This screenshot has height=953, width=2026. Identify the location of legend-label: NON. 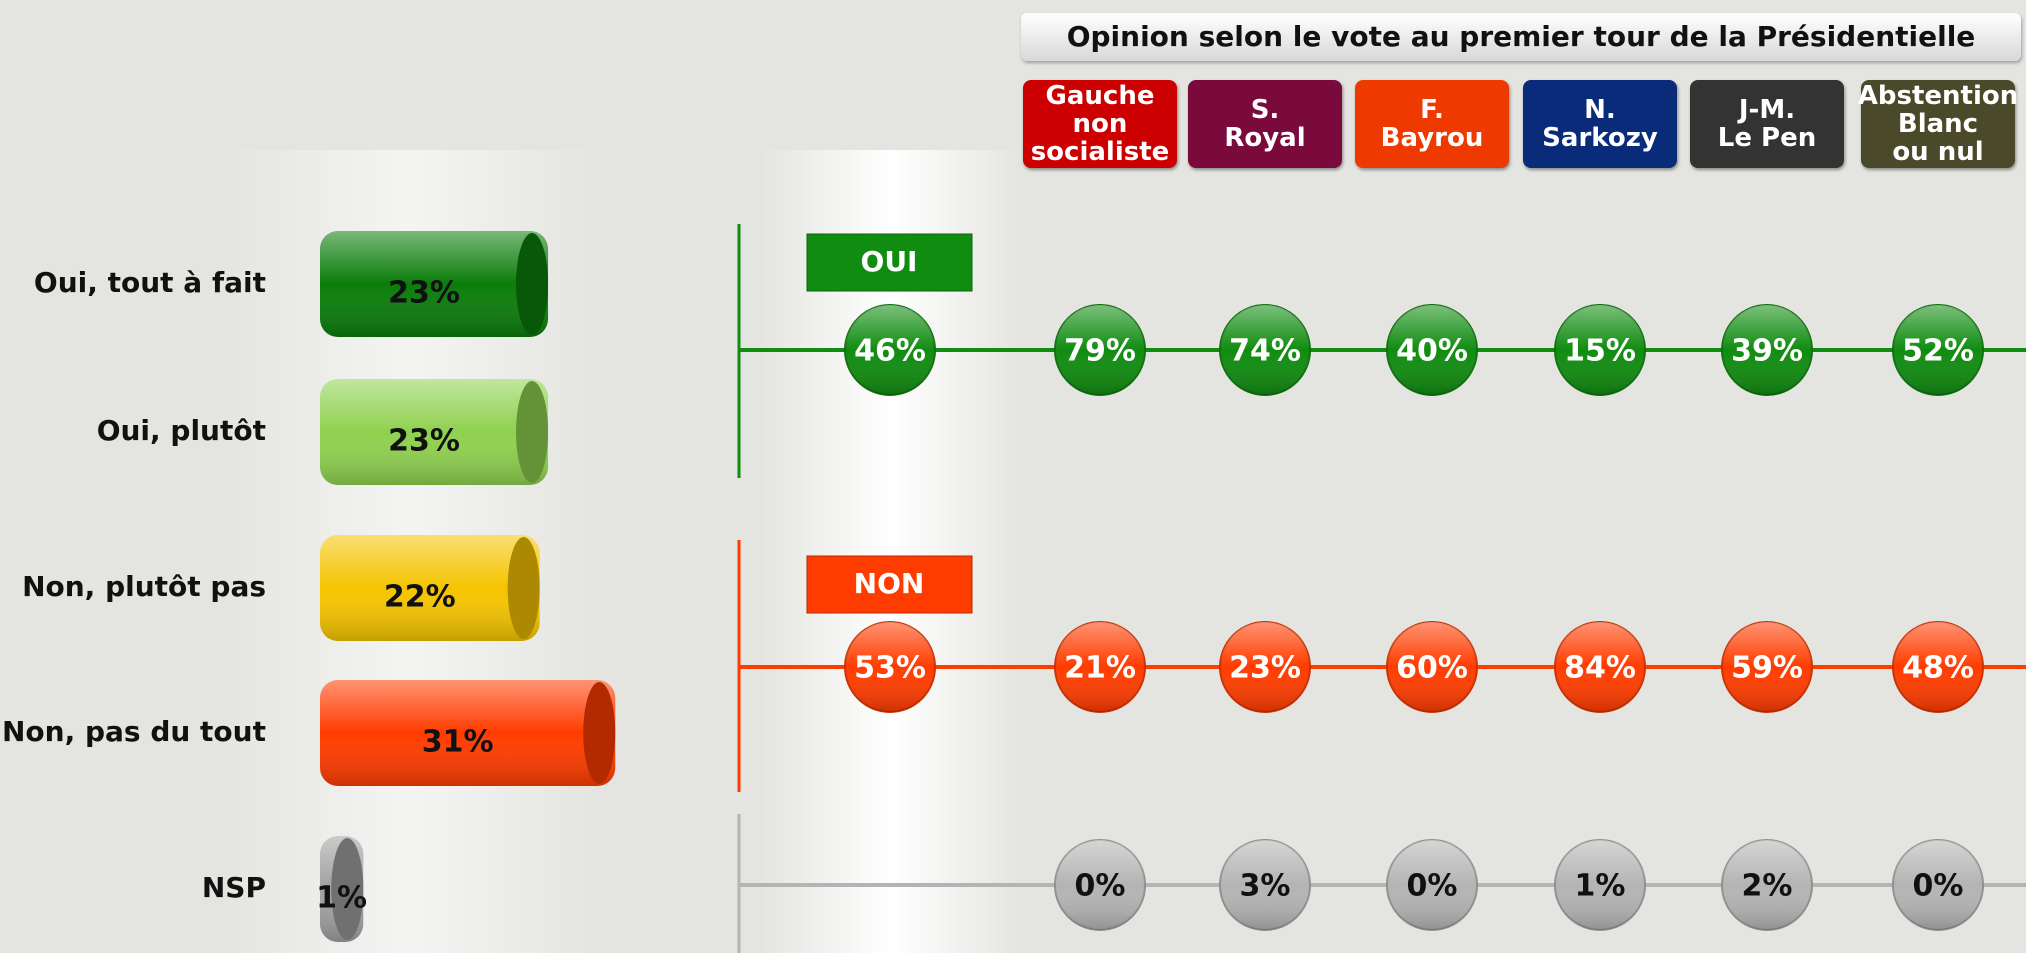
(889, 583).